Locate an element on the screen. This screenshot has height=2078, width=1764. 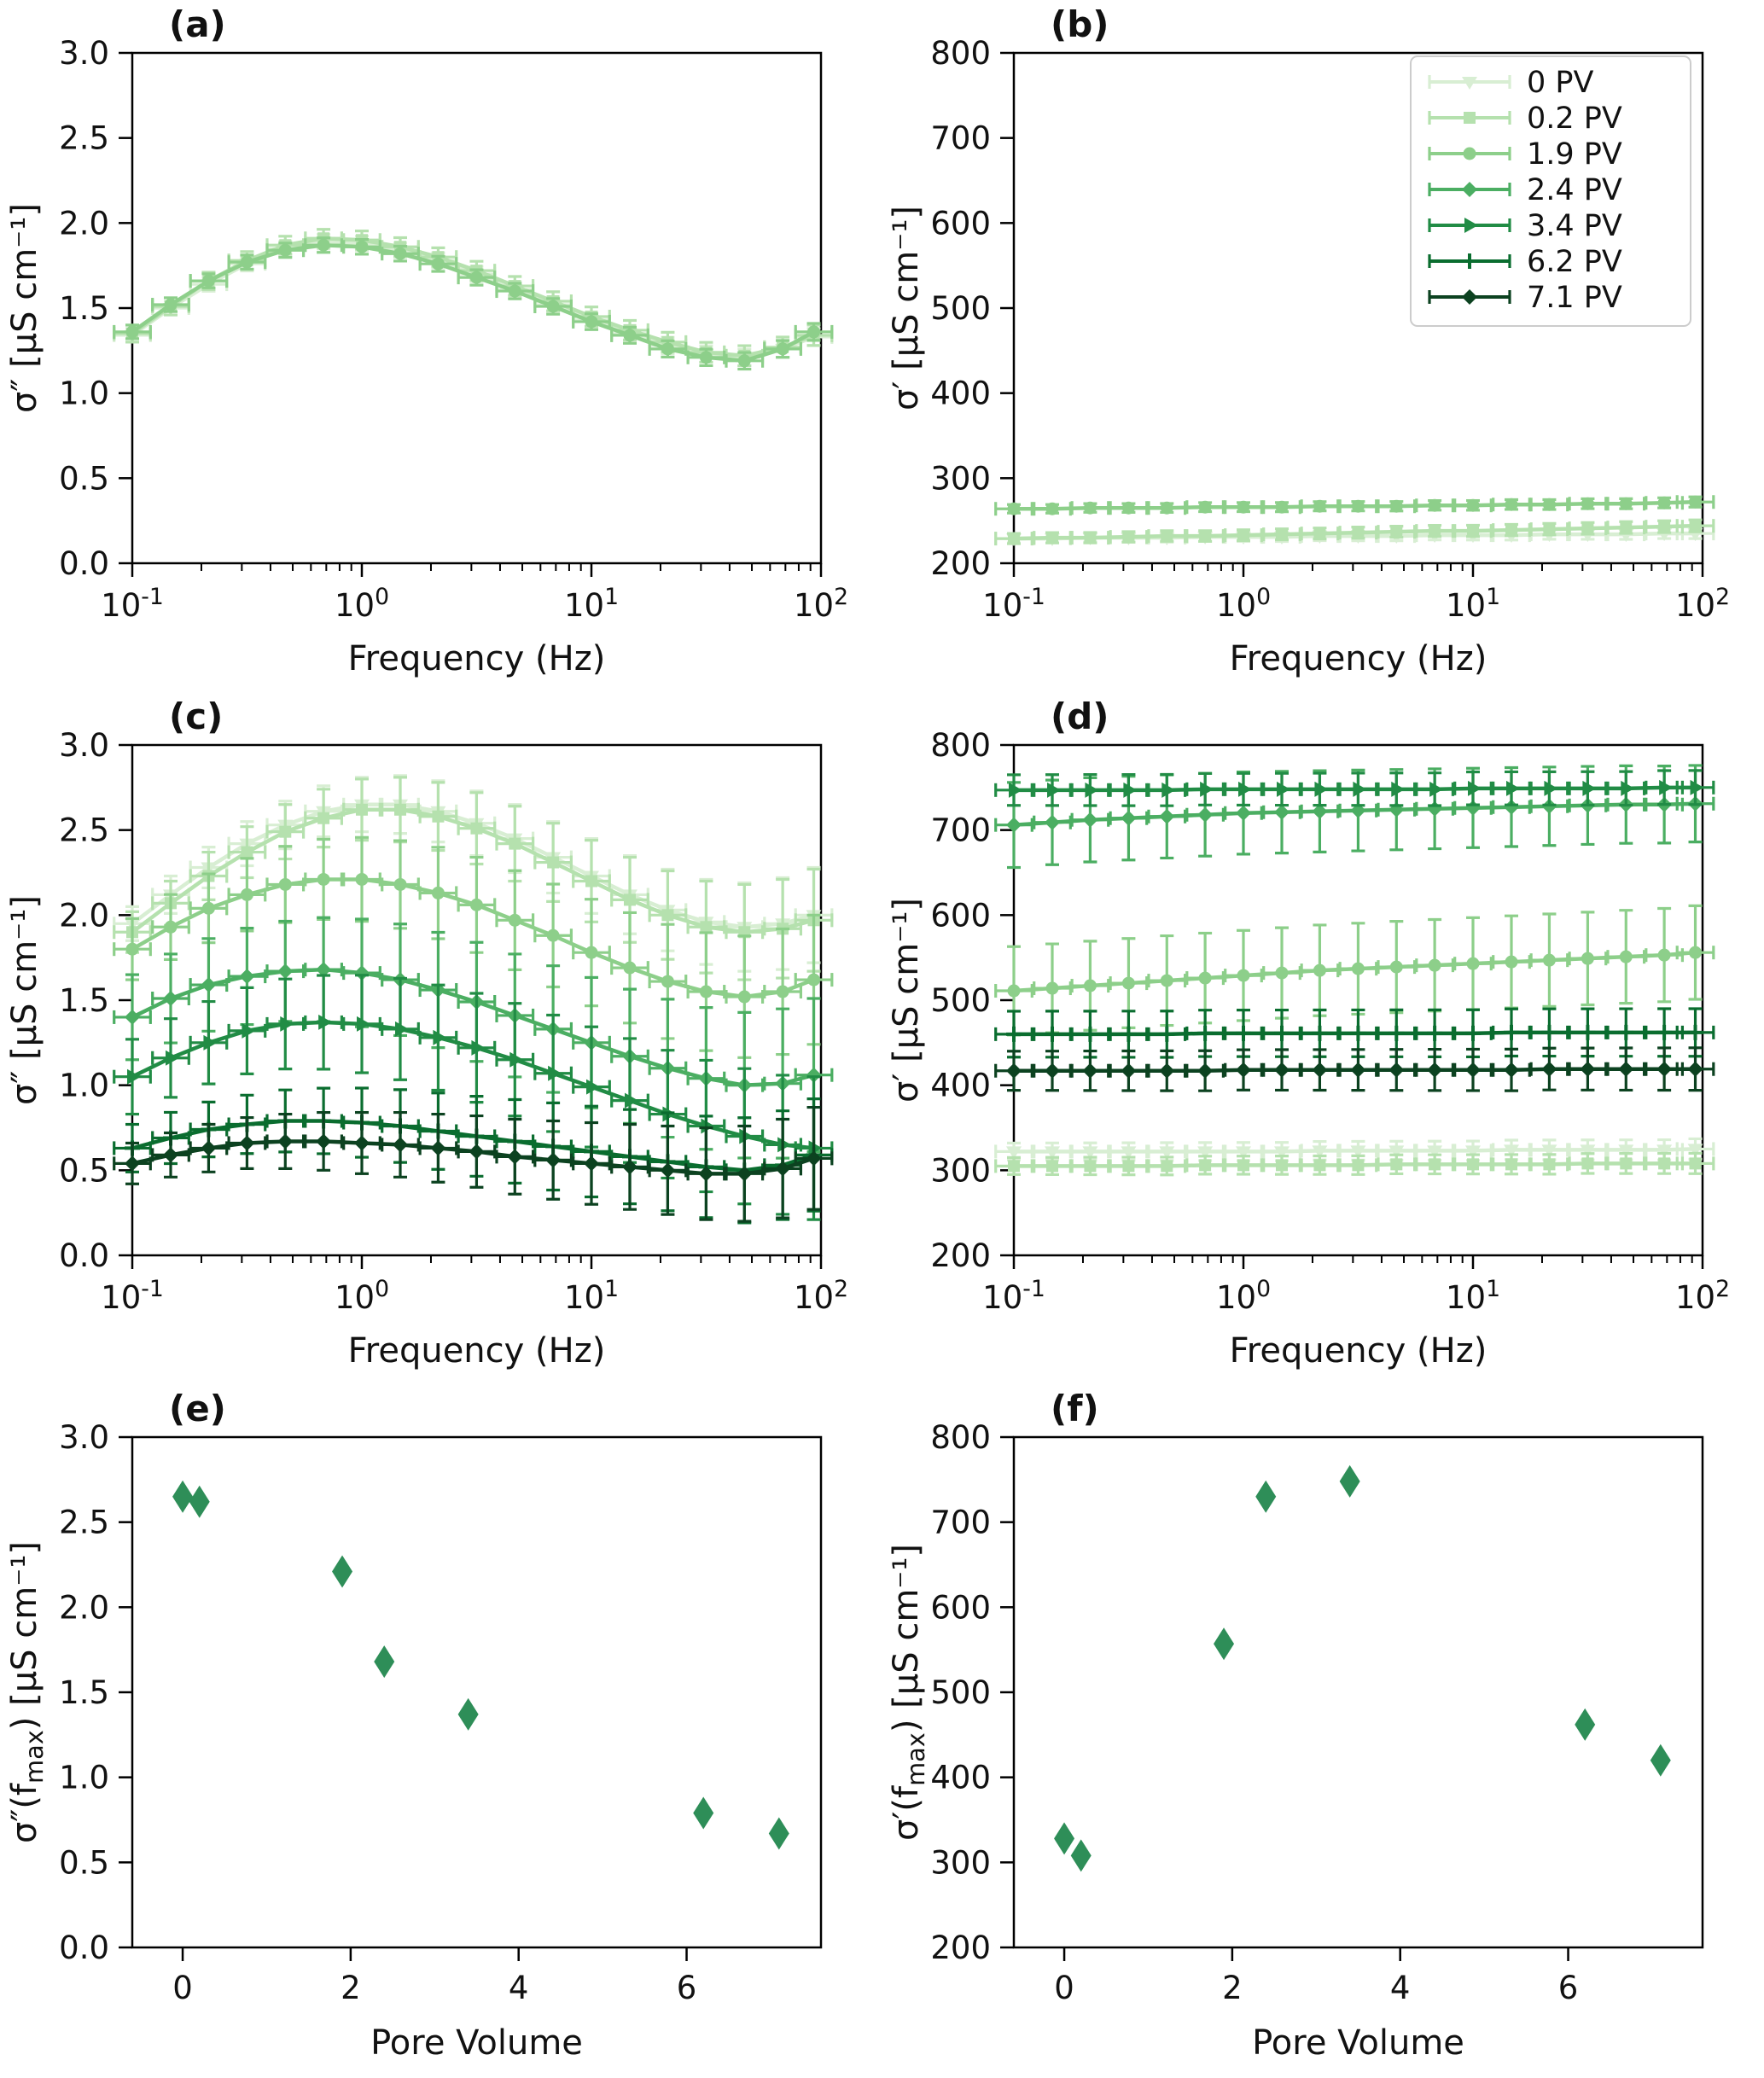
panel-d-label: (d) is located at coordinates (1080, 716).